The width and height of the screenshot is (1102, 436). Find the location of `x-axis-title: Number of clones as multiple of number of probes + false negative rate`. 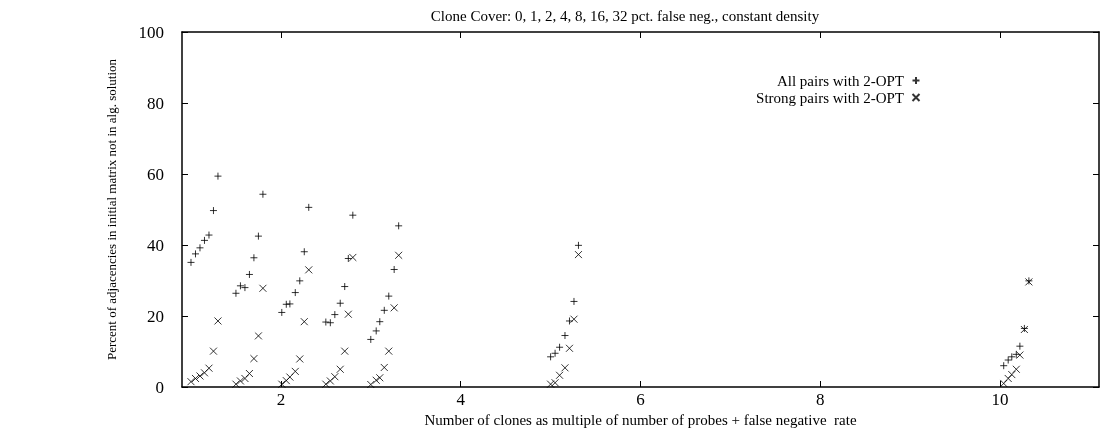

x-axis-title: Number of clones as multiple of number of probes + false negative rate is located at coordinates (640, 420).